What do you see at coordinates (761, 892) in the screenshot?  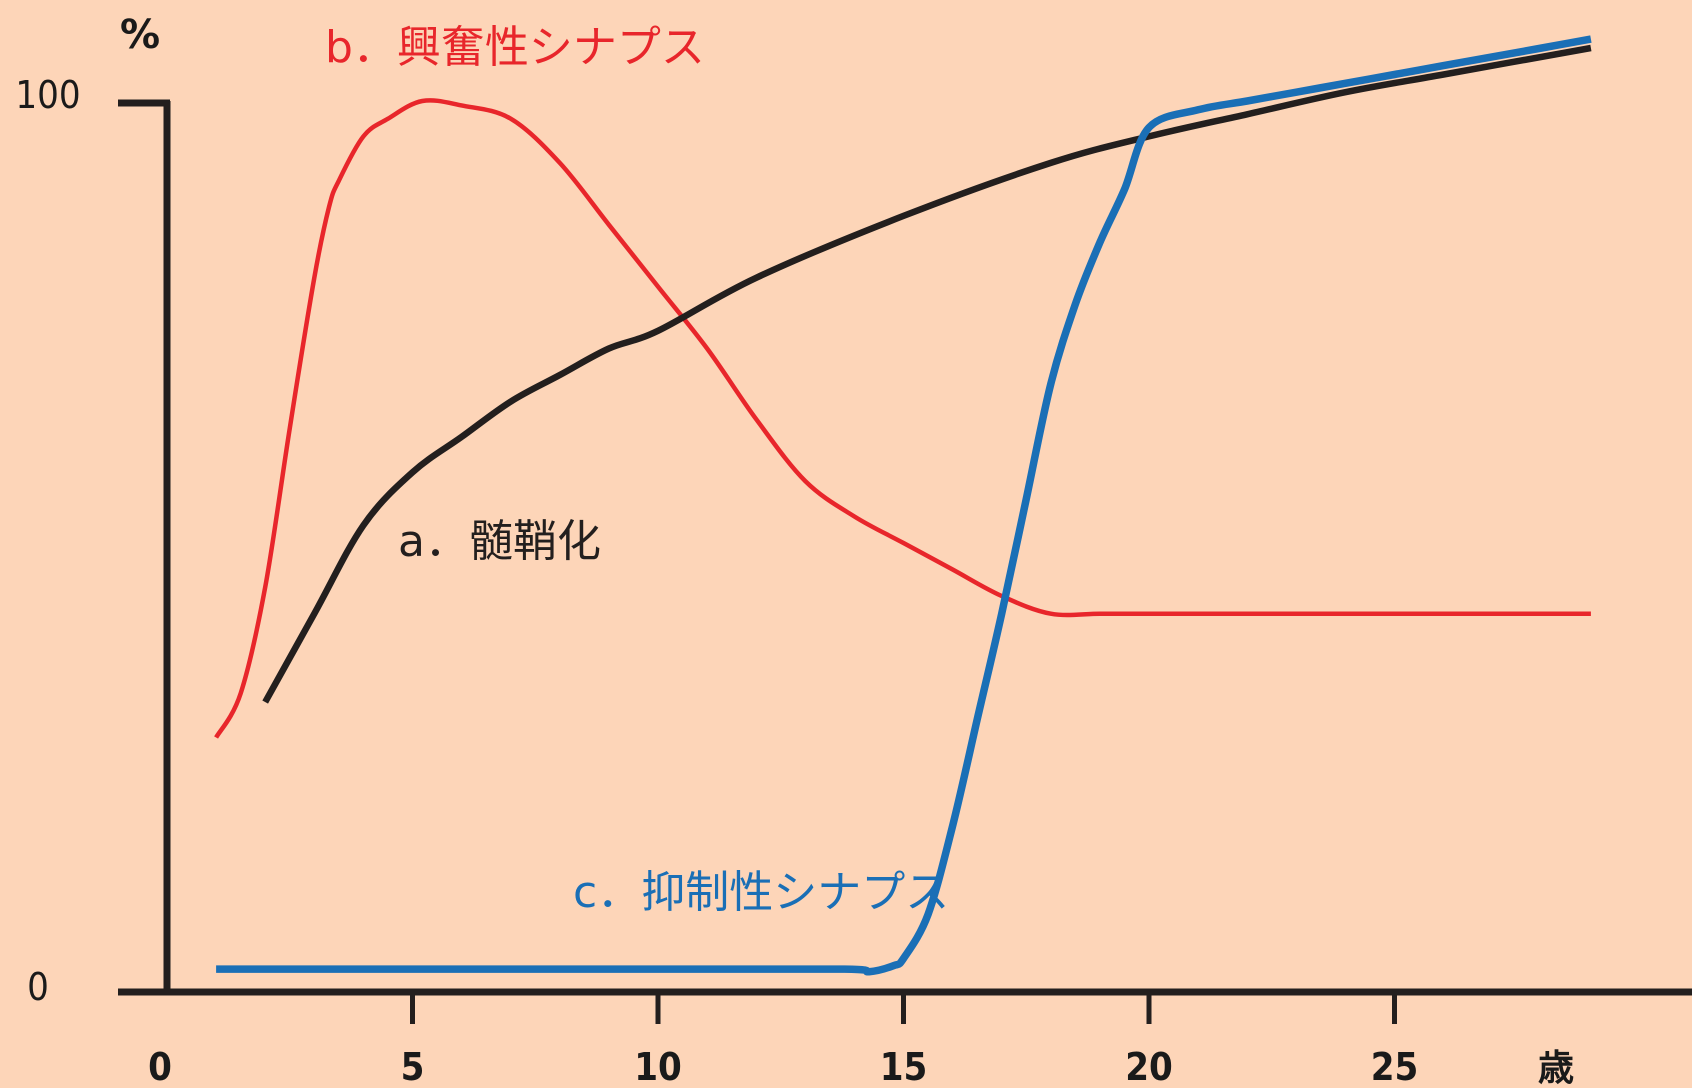 I see `series-label-inhibitory: c．抑制性シナプス` at bounding box center [761, 892].